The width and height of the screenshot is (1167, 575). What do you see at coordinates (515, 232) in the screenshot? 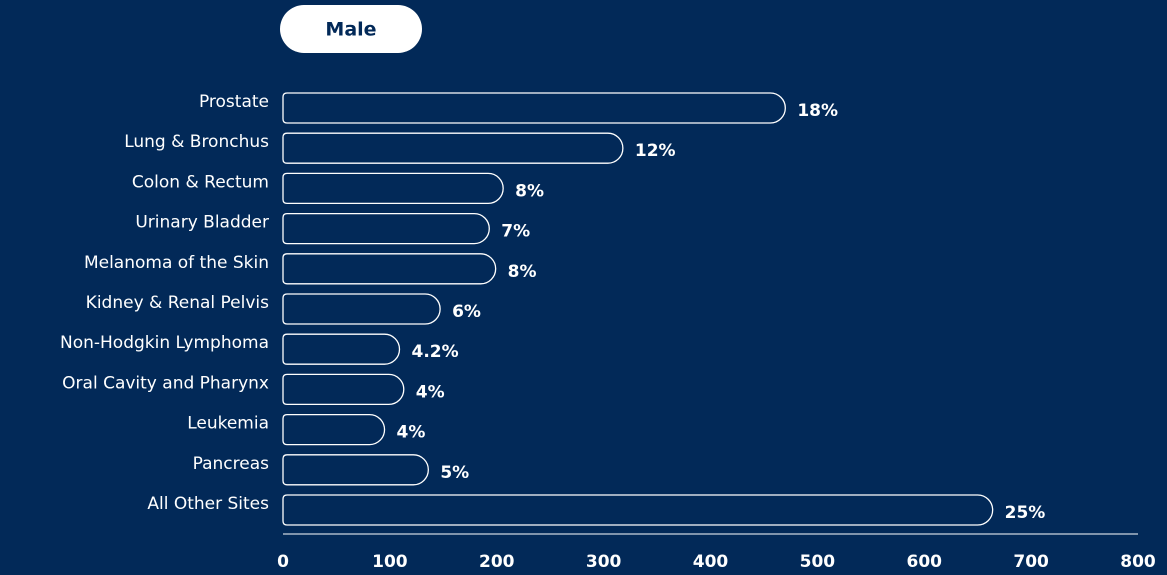
I see `share-label: 7%` at bounding box center [515, 232].